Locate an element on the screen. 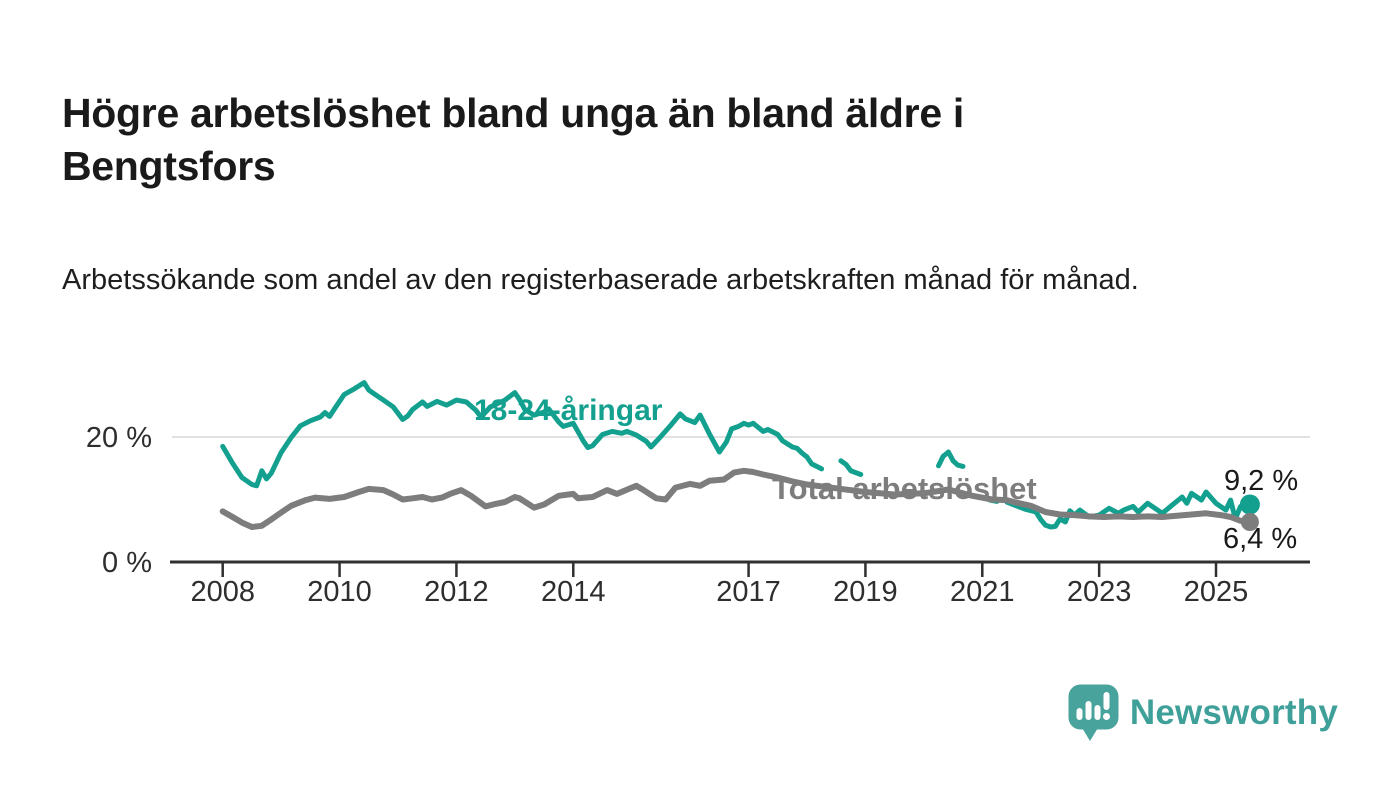 The width and height of the screenshot is (1400, 794). series-label-youth: 18-24-åringar is located at coordinates (568, 410).